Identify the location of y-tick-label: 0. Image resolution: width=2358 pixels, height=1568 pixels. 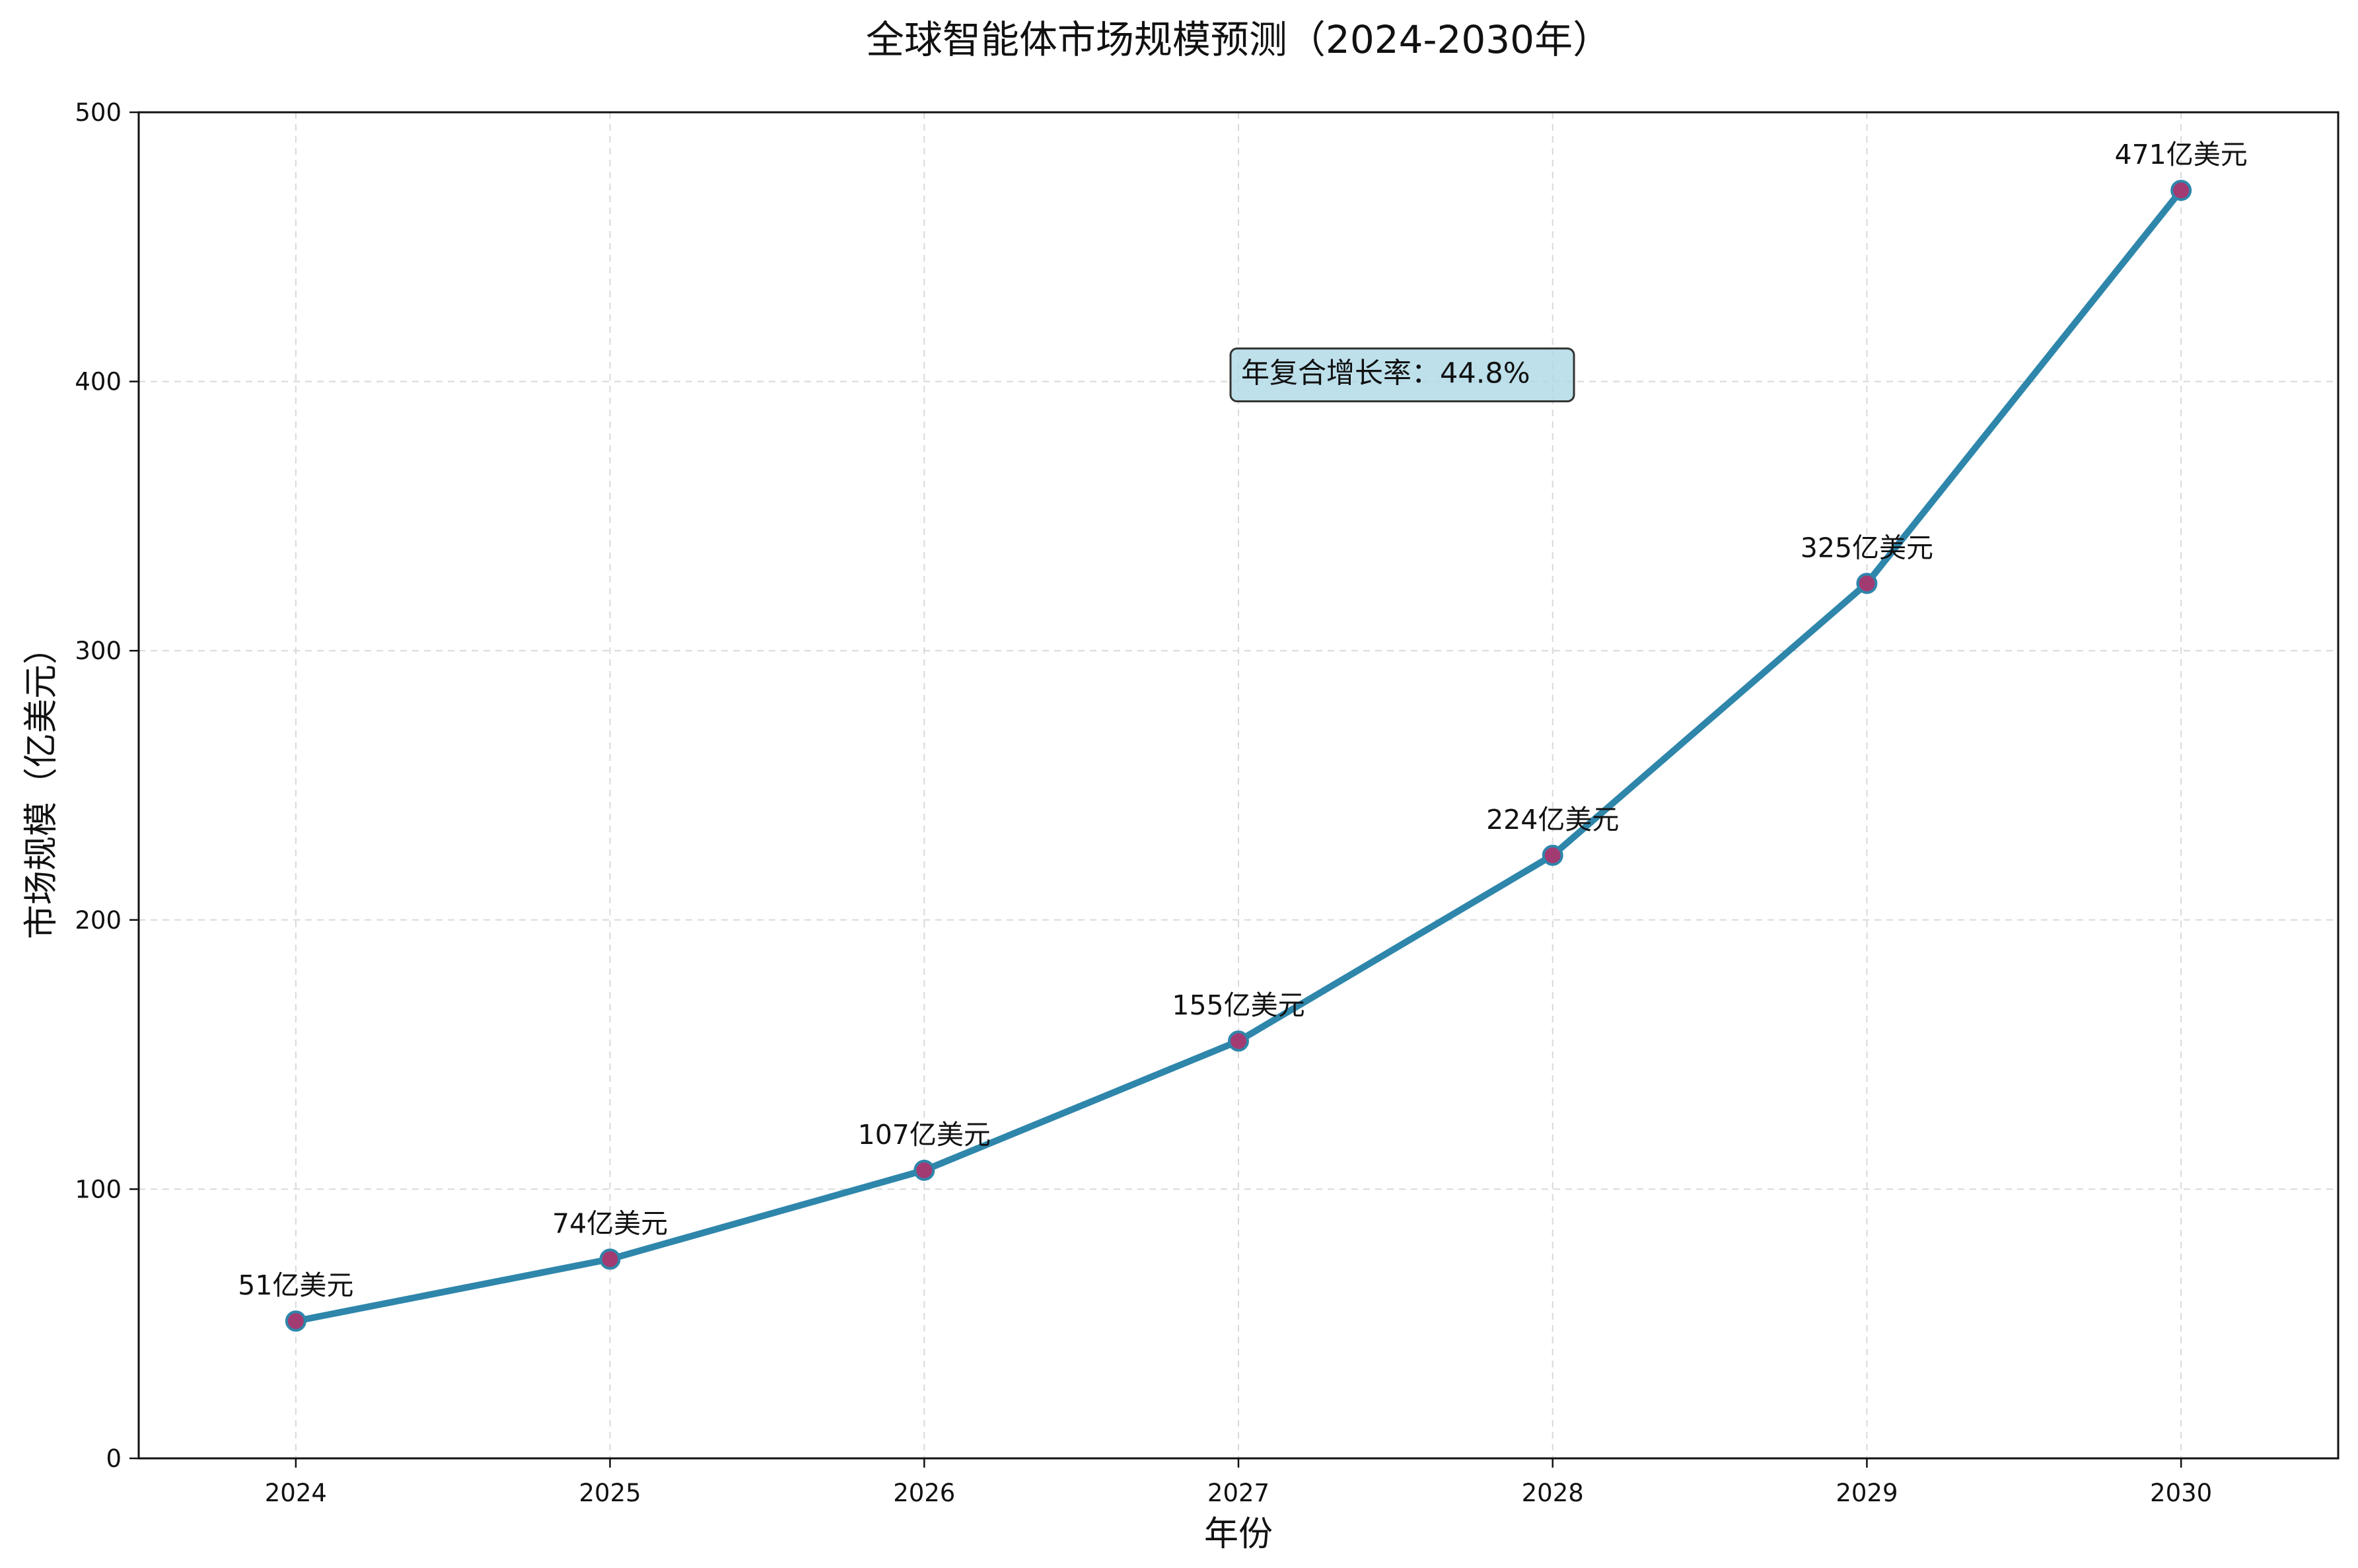
(114, 1458).